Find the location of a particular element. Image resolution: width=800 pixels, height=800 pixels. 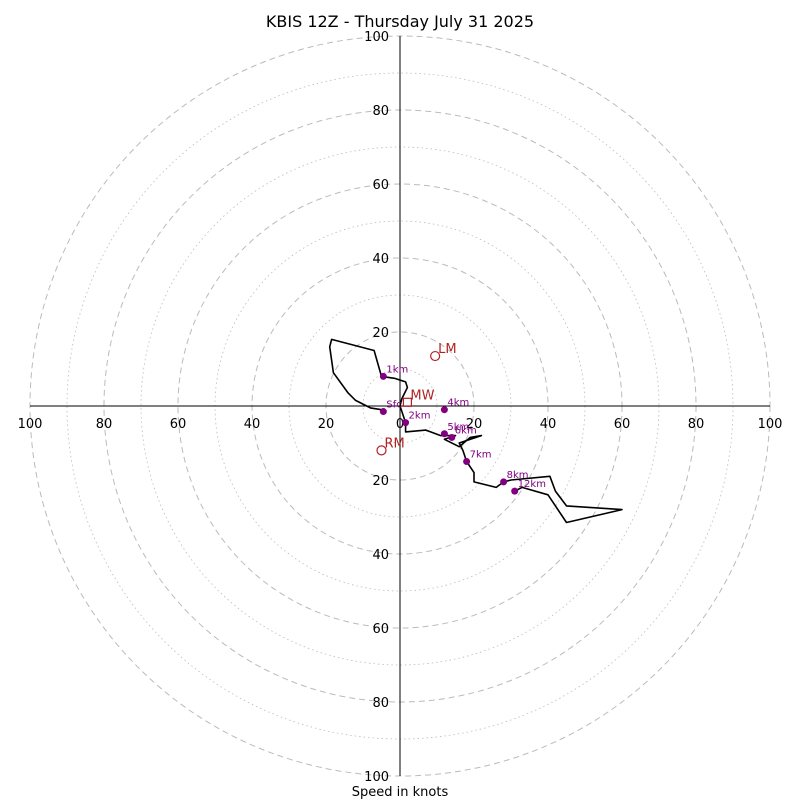

height-marker-label: 6km is located at coordinates (466, 430).